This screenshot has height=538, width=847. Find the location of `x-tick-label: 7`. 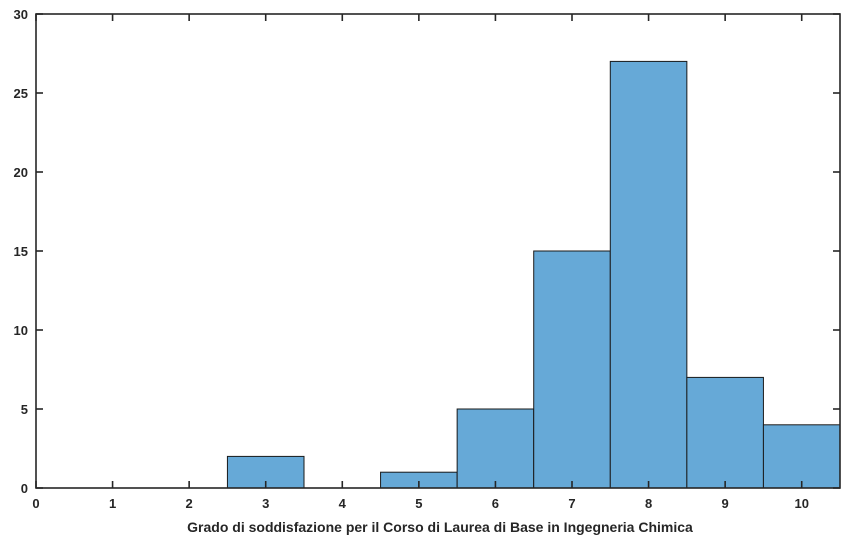

x-tick-label: 7 is located at coordinates (571, 503).